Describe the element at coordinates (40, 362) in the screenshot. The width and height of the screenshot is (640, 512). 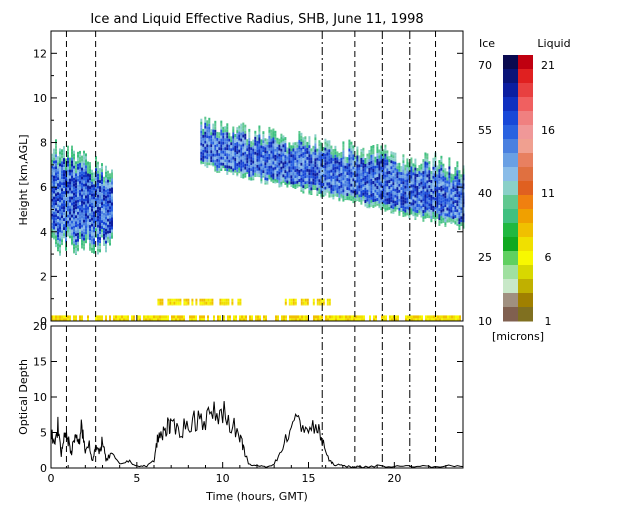
I see `bottom-ytick-label: 15` at that location.